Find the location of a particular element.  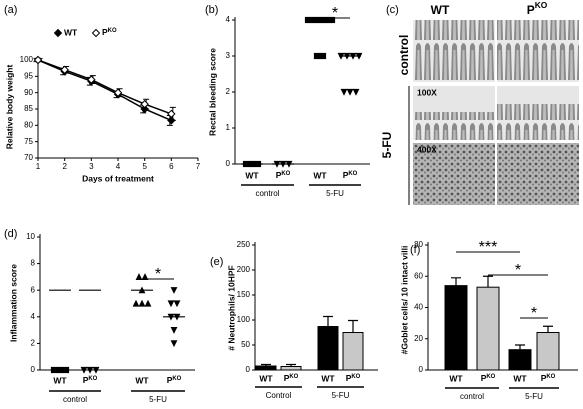

y-tick-label: 150 is located at coordinates (244, 294).